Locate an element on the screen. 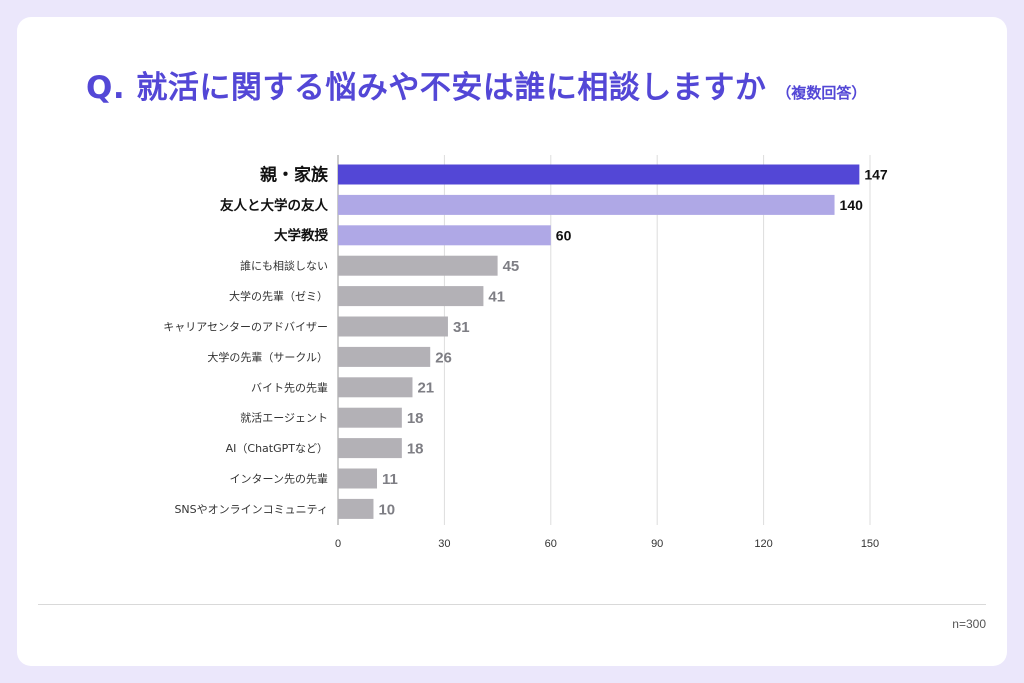 Image resolution: width=1024 pixels, height=683 pixels. category-label: AI（ChatGPTなど） is located at coordinates (277, 448).